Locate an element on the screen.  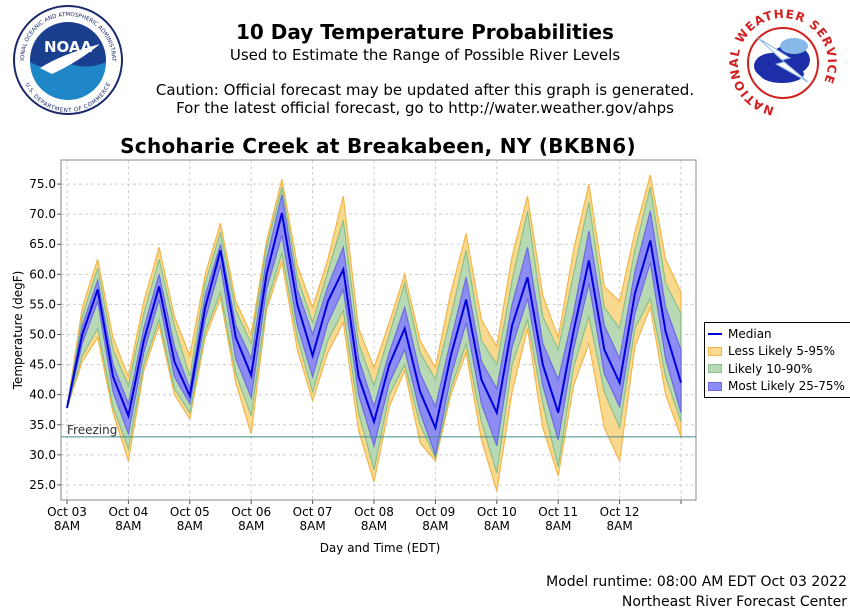
x-tick-label-day: Oct 07 is located at coordinates (313, 512).